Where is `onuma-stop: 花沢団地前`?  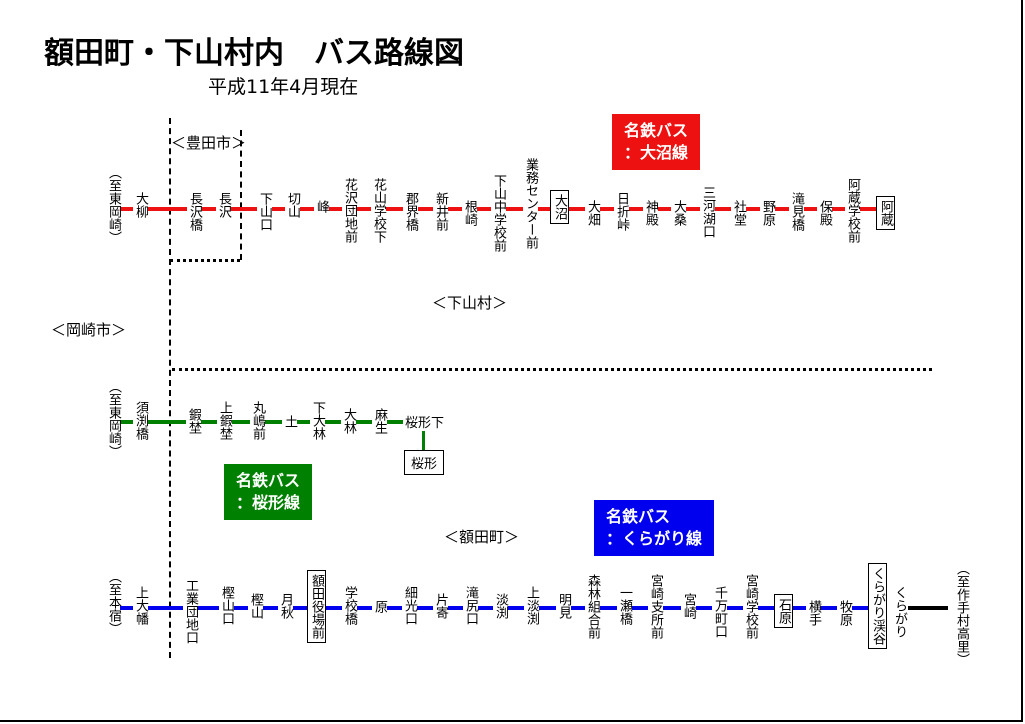
onuma-stop: 花沢団地前 is located at coordinates (349, 210).